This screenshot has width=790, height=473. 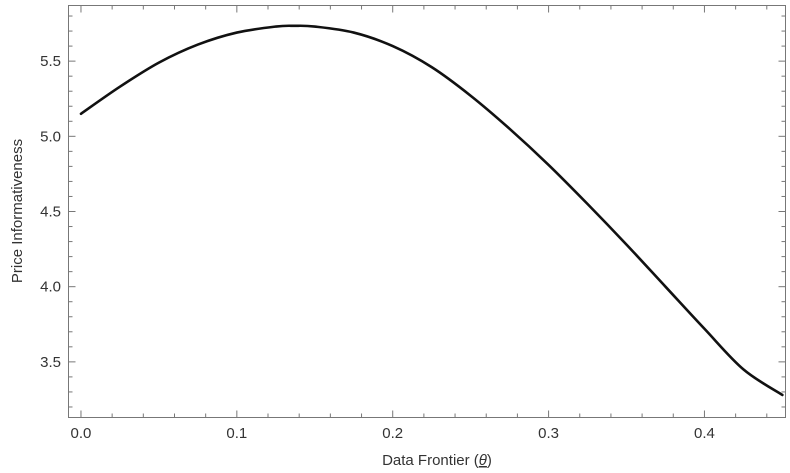 What do you see at coordinates (50, 212) in the screenshot?
I see `y-tick-label: 4.5` at bounding box center [50, 212].